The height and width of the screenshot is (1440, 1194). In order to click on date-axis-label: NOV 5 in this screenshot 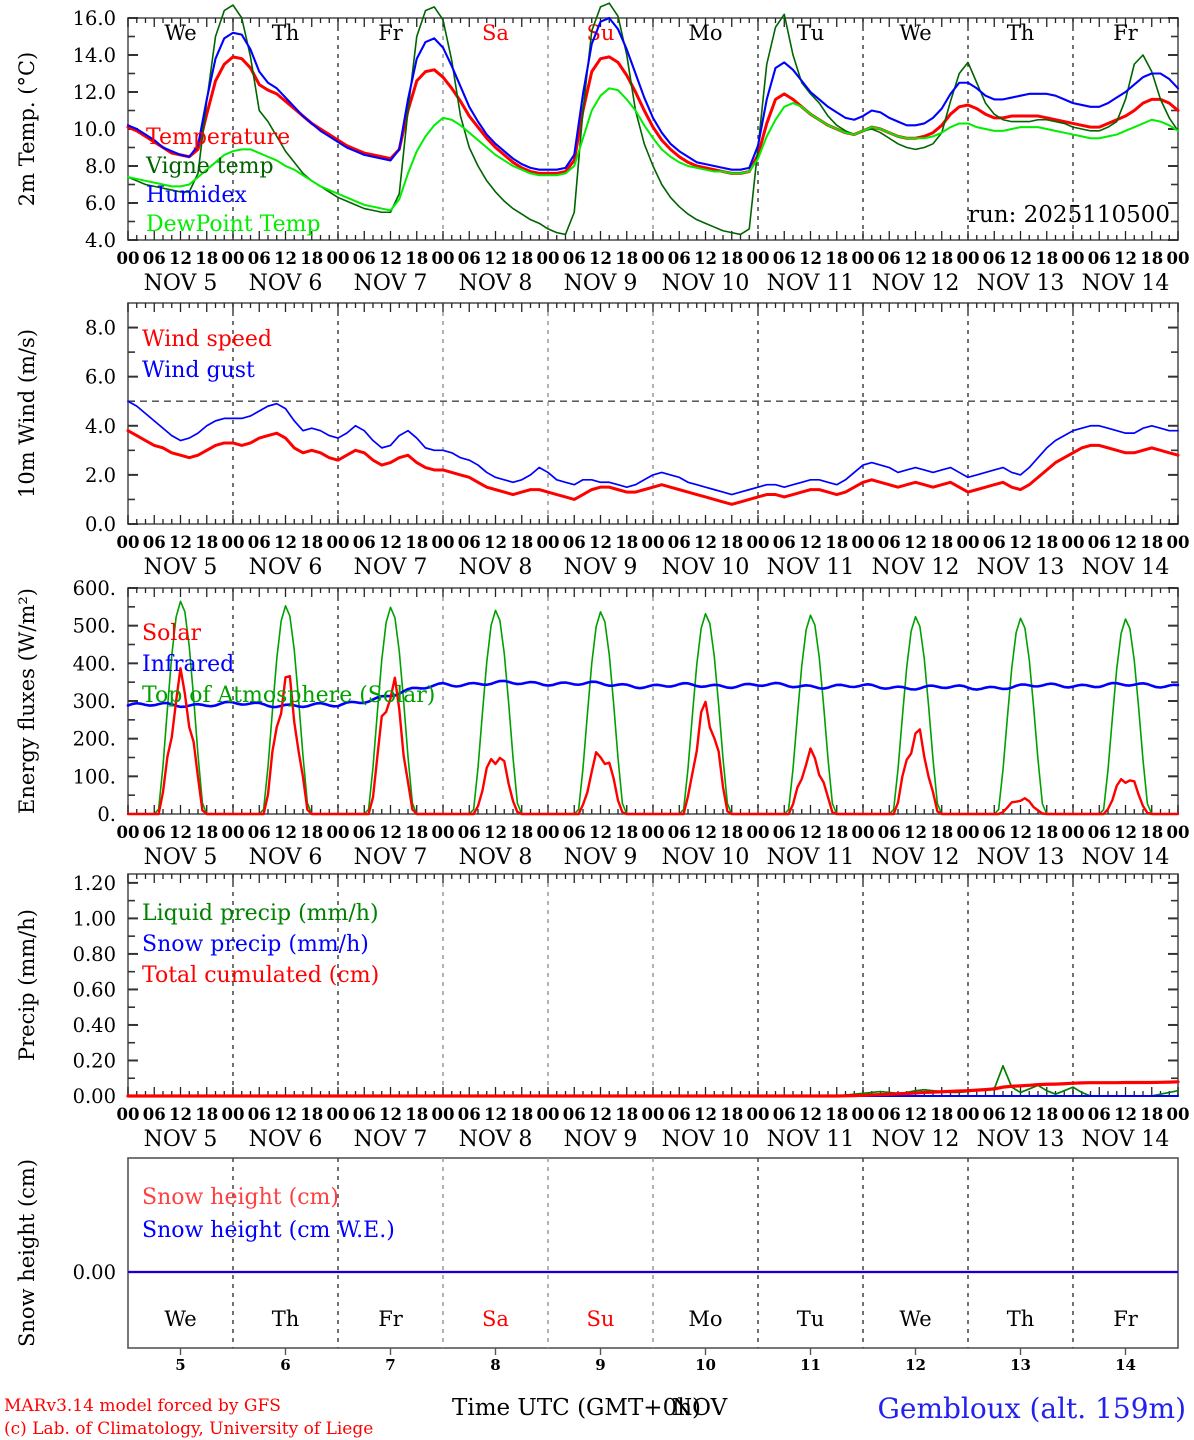, I will do `click(181, 283)`.